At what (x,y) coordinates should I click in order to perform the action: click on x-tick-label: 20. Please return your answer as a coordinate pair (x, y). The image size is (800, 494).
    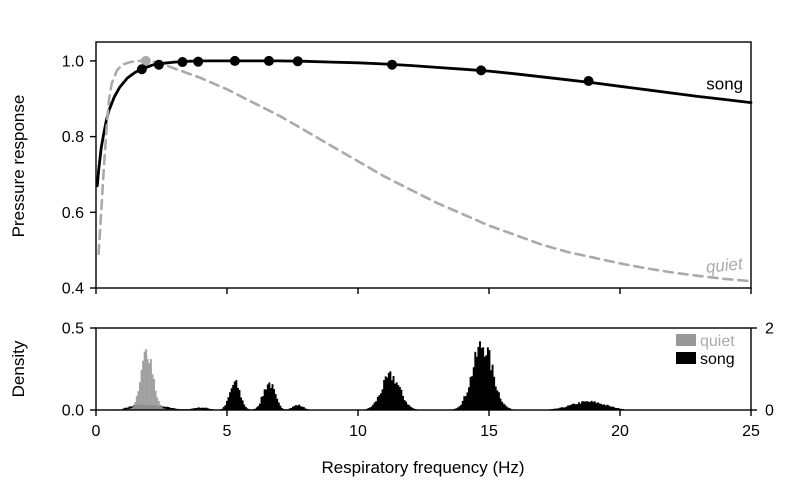
    Looking at the image, I should click on (620, 431).